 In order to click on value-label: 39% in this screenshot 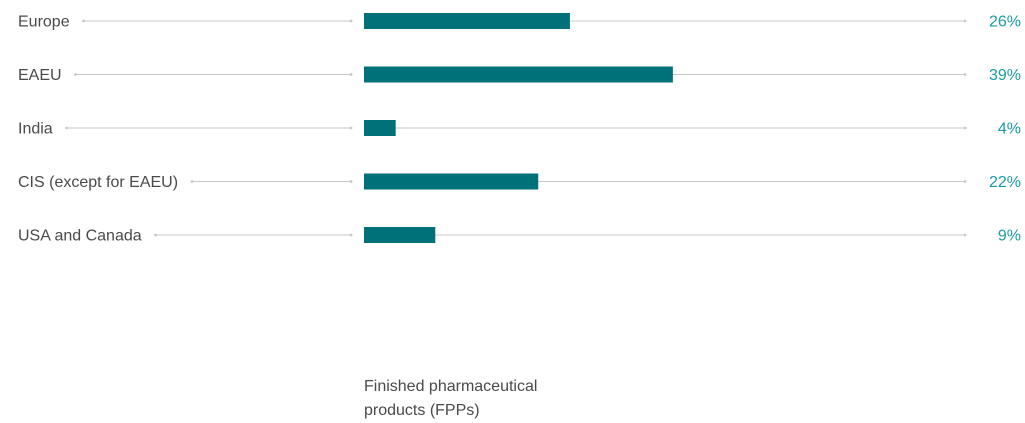, I will do `click(1005, 75)`.